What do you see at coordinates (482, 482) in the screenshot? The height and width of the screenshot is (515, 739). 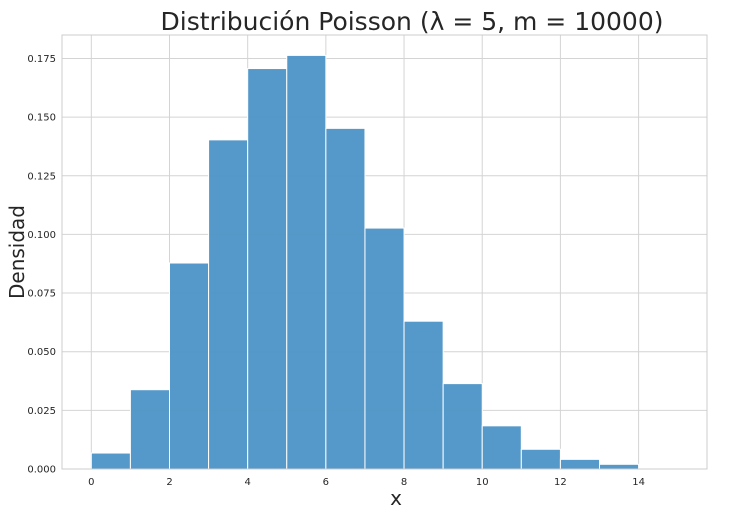 I see `x-tick-label: 10` at bounding box center [482, 482].